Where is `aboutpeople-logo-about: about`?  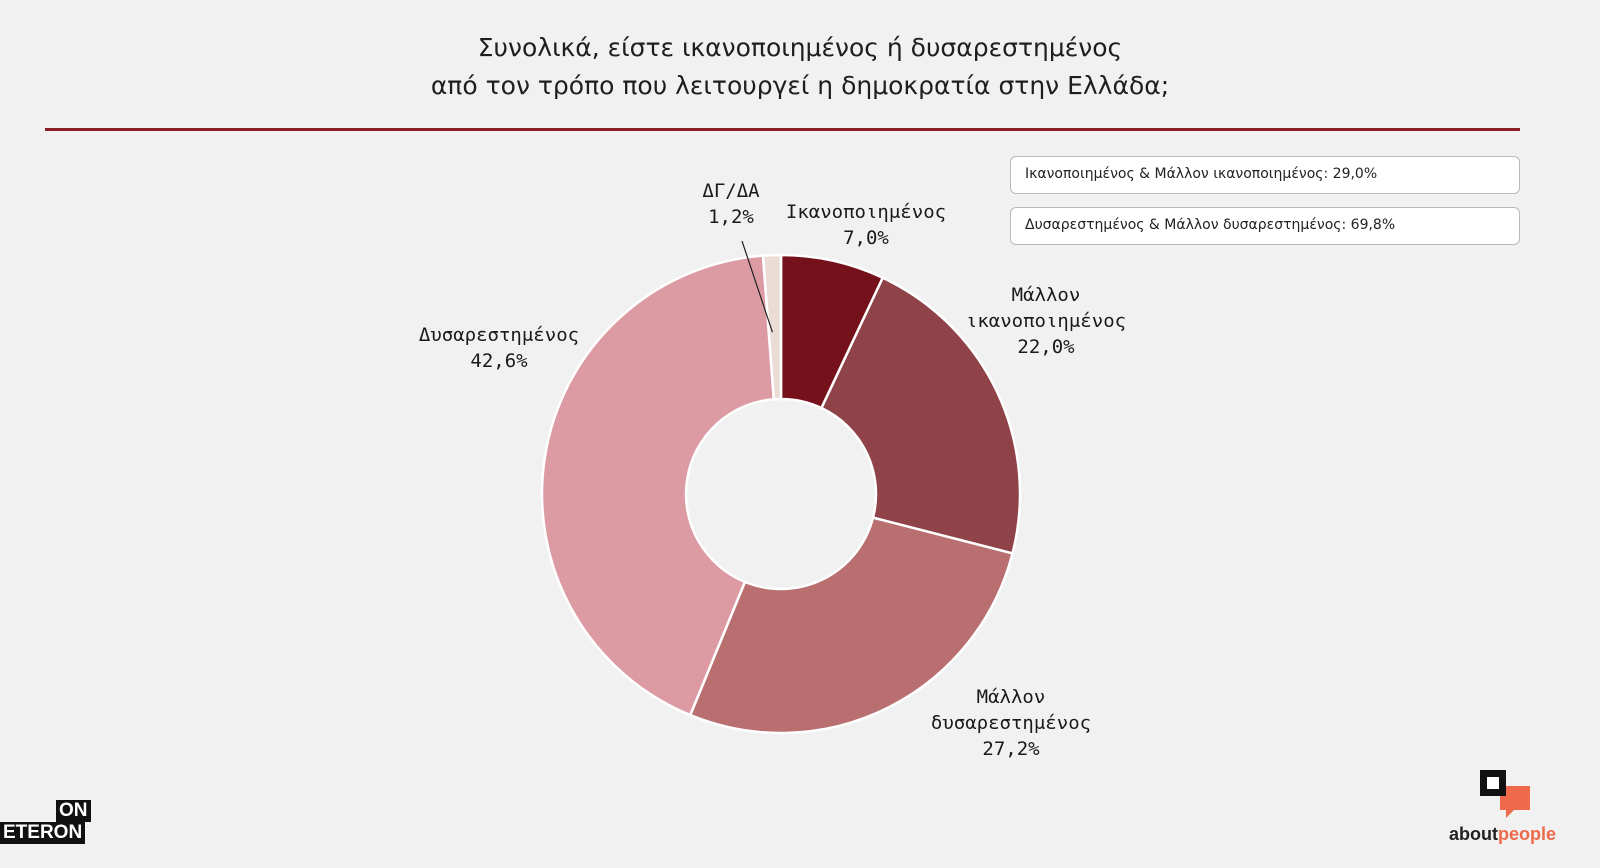
aboutpeople-logo-about: about is located at coordinates (1473, 834).